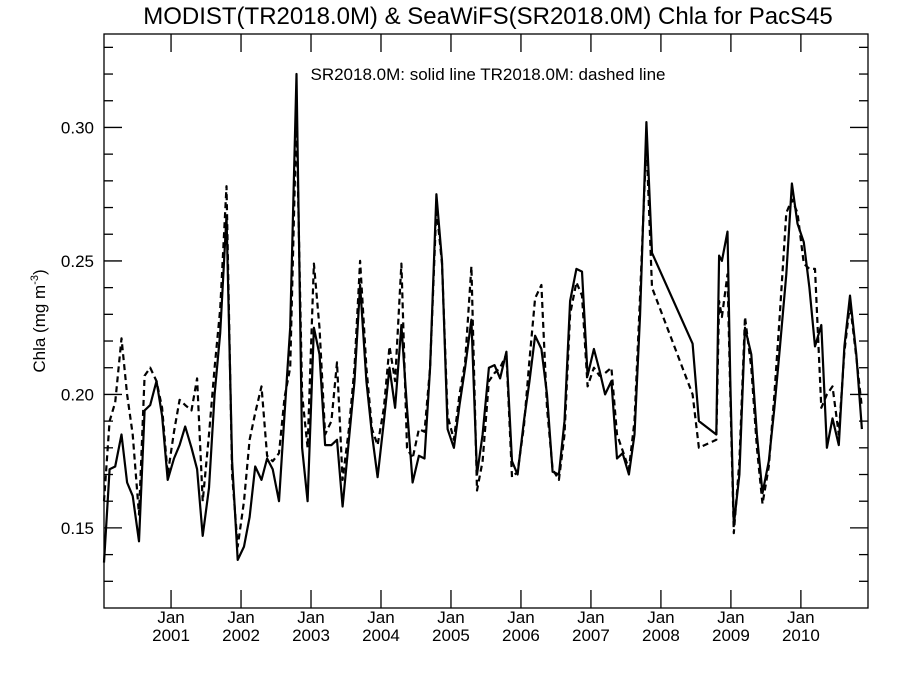  What do you see at coordinates (661, 635) in the screenshot?
I see `x-tick-label-year: 2008` at bounding box center [661, 635].